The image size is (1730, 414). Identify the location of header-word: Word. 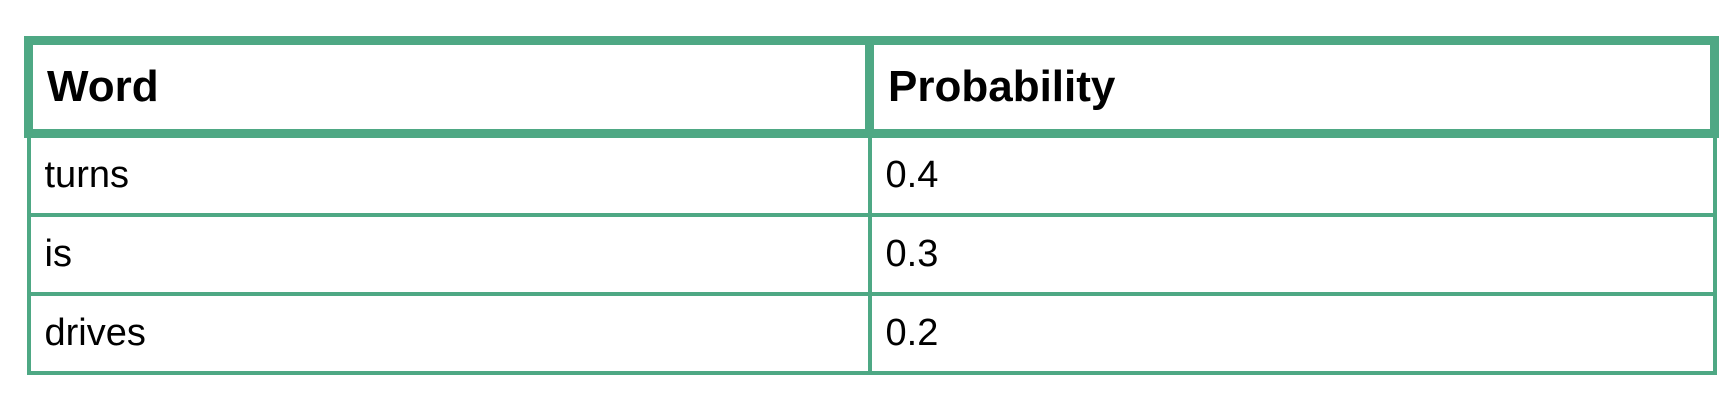
(449, 87).